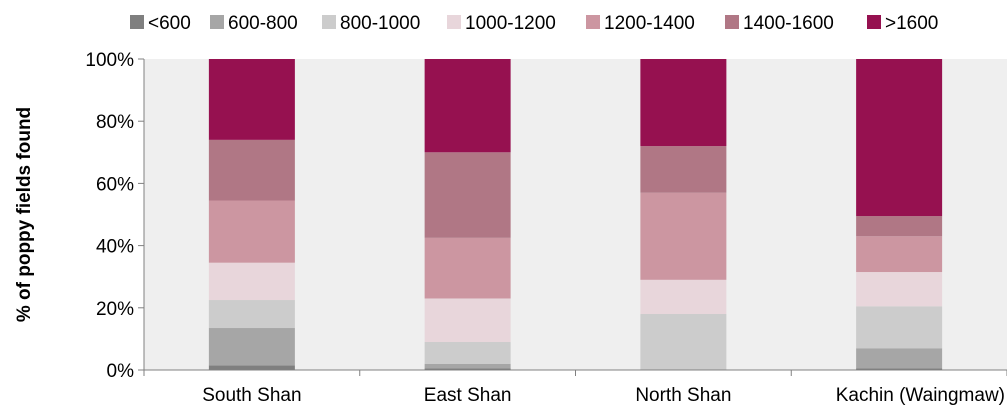 The height and width of the screenshot is (407, 1007). What do you see at coordinates (115, 184) in the screenshot?
I see `y-tick-label: 60%` at bounding box center [115, 184].